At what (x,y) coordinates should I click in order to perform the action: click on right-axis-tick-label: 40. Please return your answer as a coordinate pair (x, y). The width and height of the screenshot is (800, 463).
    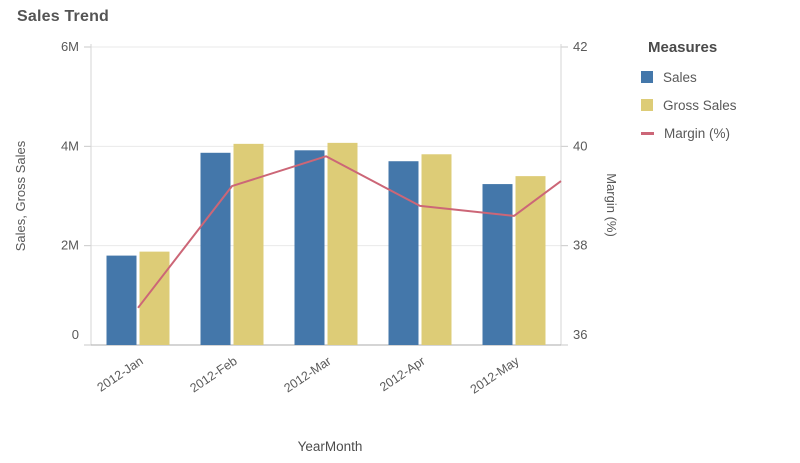
    Looking at the image, I should click on (580, 145).